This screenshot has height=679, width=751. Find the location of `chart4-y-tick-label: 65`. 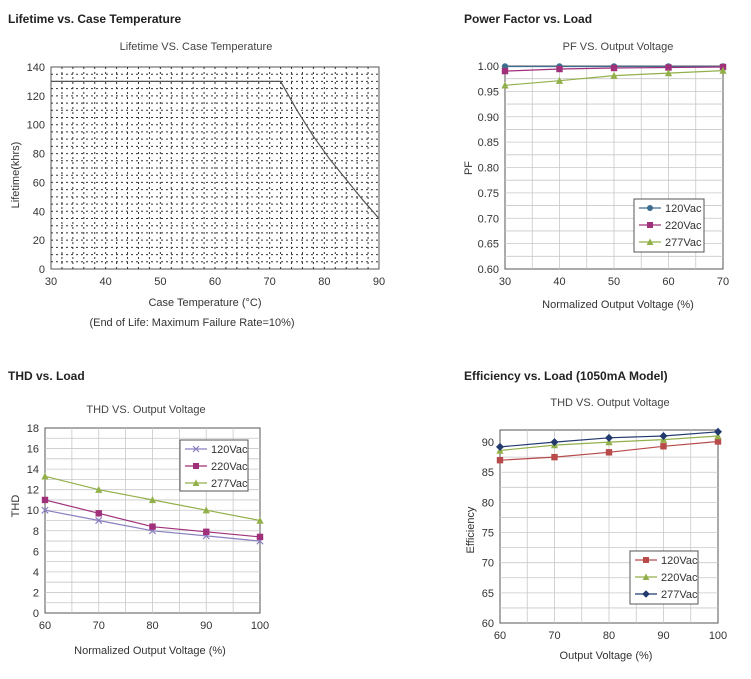

chart4-y-tick-label: 65 is located at coordinates (488, 594).